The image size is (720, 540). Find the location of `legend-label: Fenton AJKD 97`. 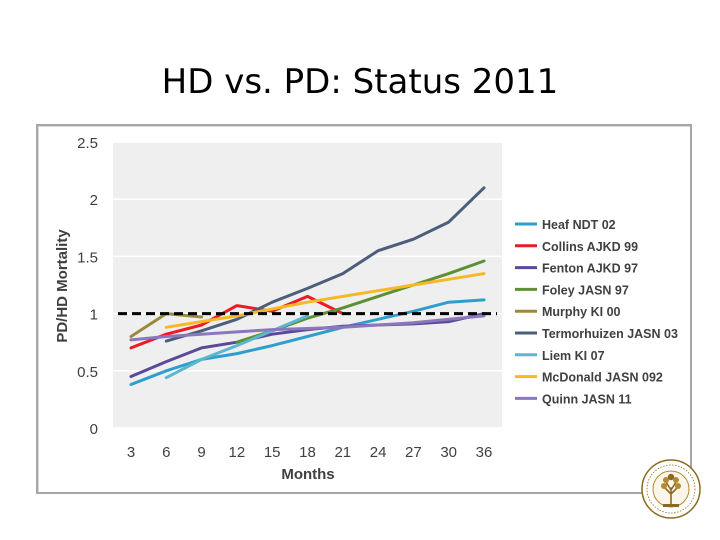

legend-label: Fenton AJKD 97 is located at coordinates (590, 269).